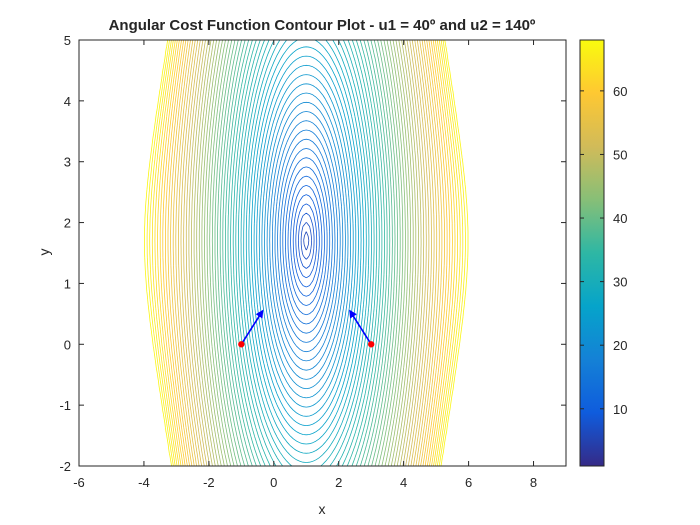 The image size is (700, 525). What do you see at coordinates (620, 91) in the screenshot?
I see `colorbar-tick-label: 60` at bounding box center [620, 91].